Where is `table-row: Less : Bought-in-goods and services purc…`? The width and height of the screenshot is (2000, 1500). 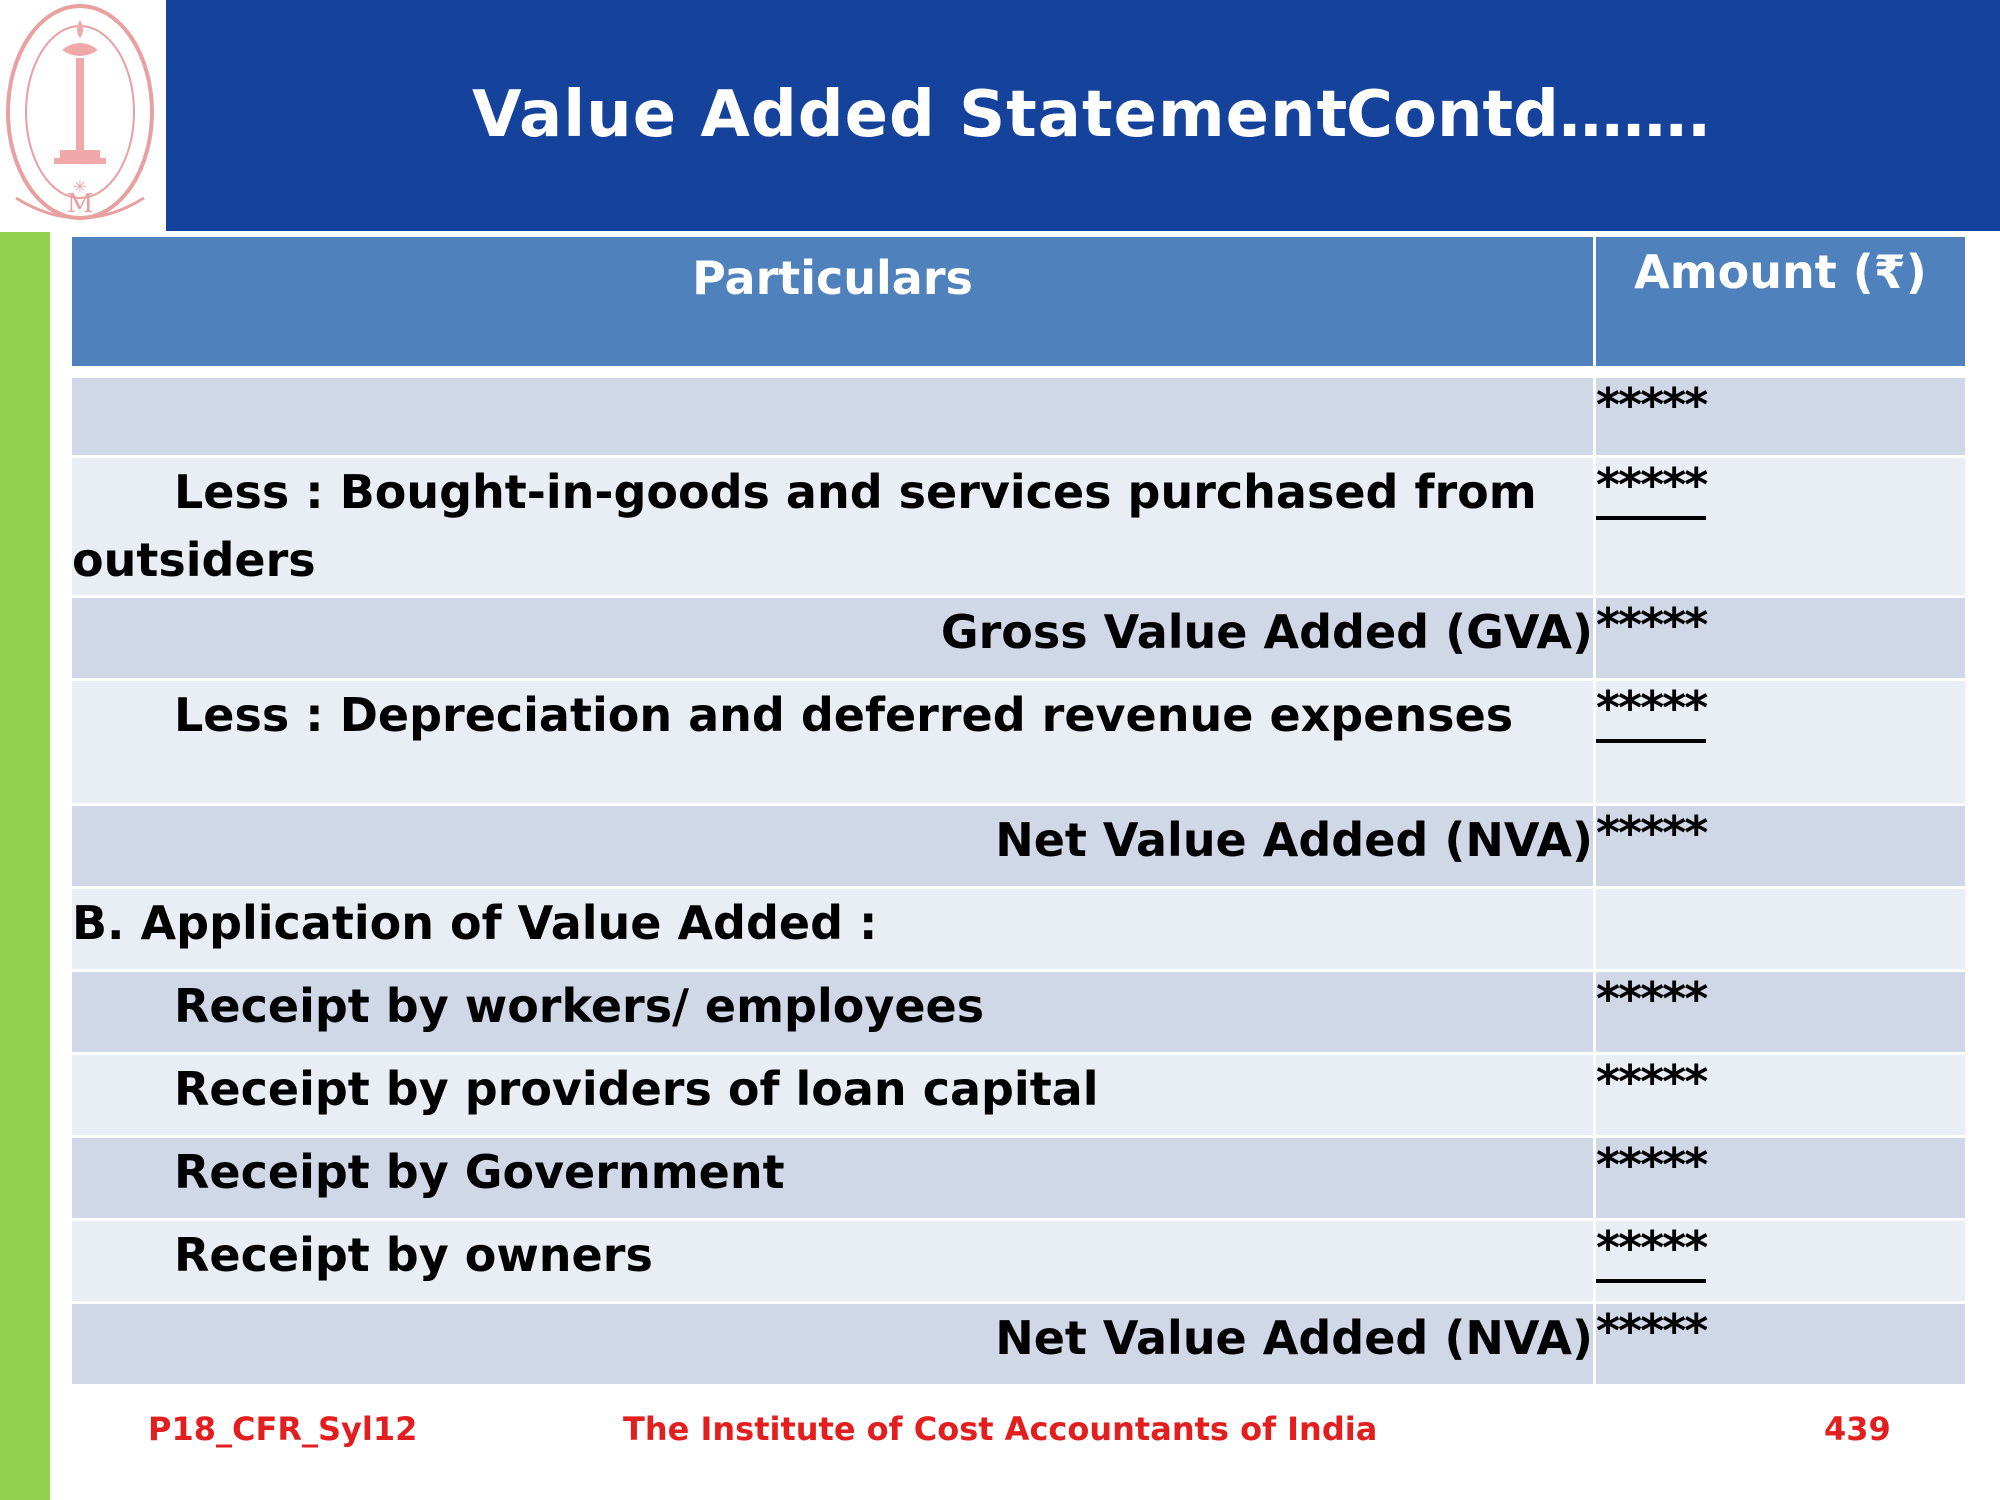
table-row: Less : Bought-in-goods and services purc… is located at coordinates (1018, 526).